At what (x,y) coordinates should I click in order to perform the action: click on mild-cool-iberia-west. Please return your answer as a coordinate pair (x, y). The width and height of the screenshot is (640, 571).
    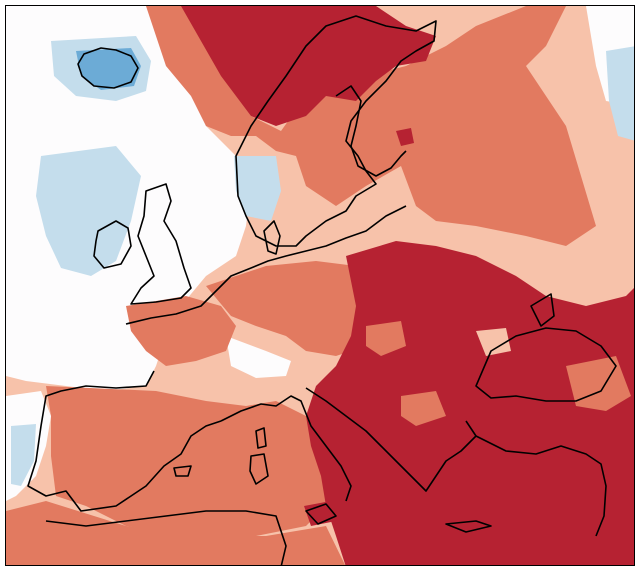
    Looking at the image, I should click on (23, 455).